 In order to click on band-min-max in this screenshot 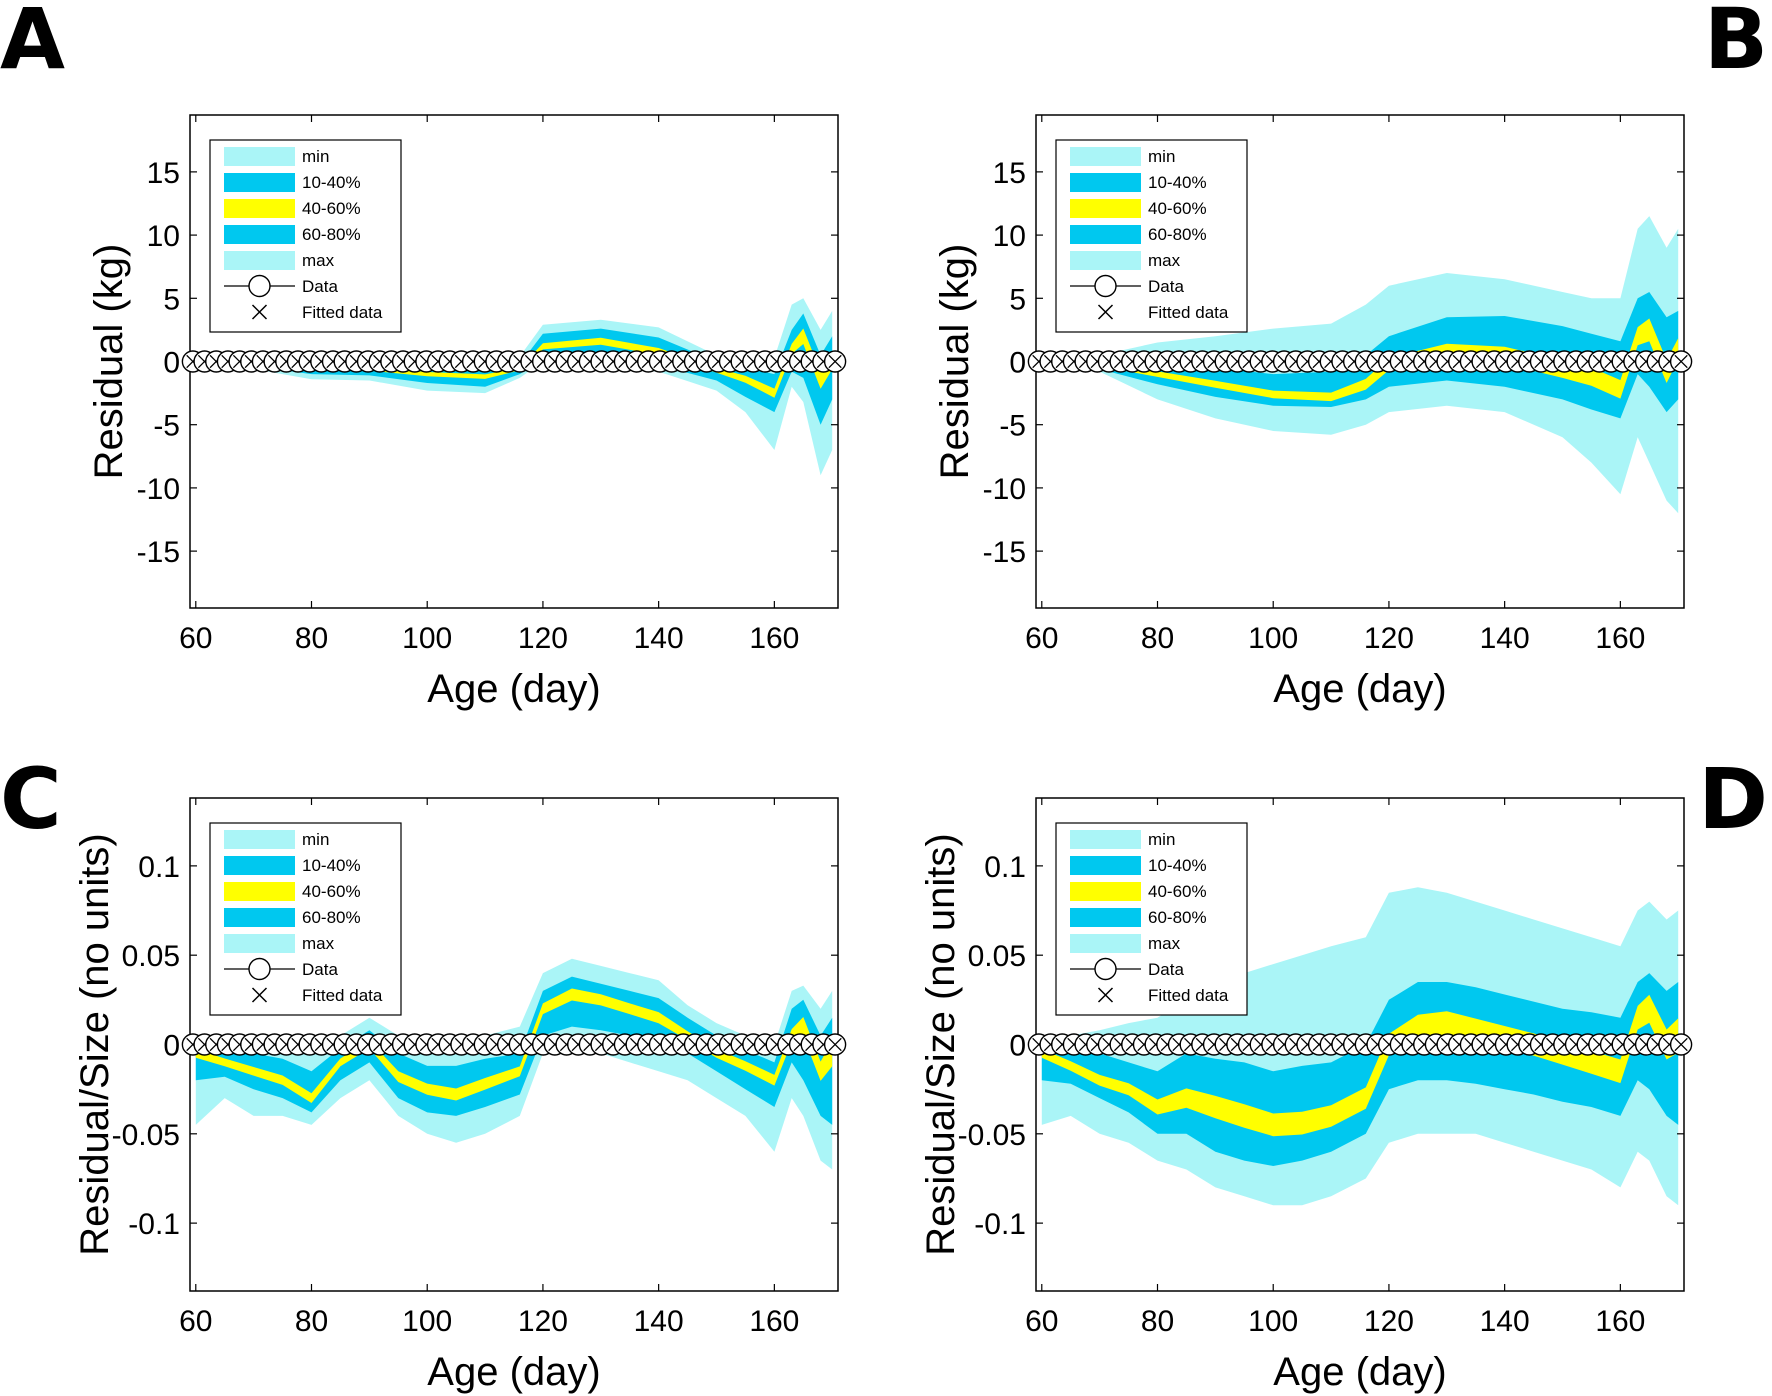, I will do `click(514, 387)`.